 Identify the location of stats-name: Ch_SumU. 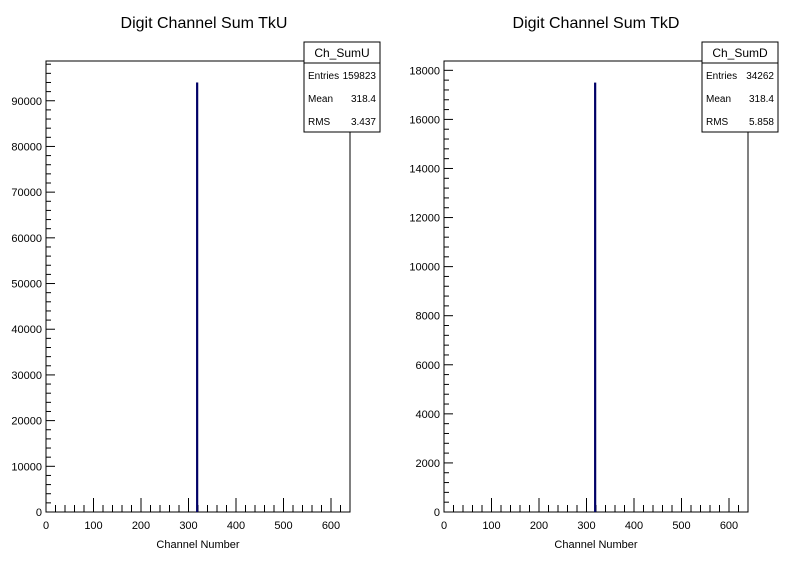
(341, 53).